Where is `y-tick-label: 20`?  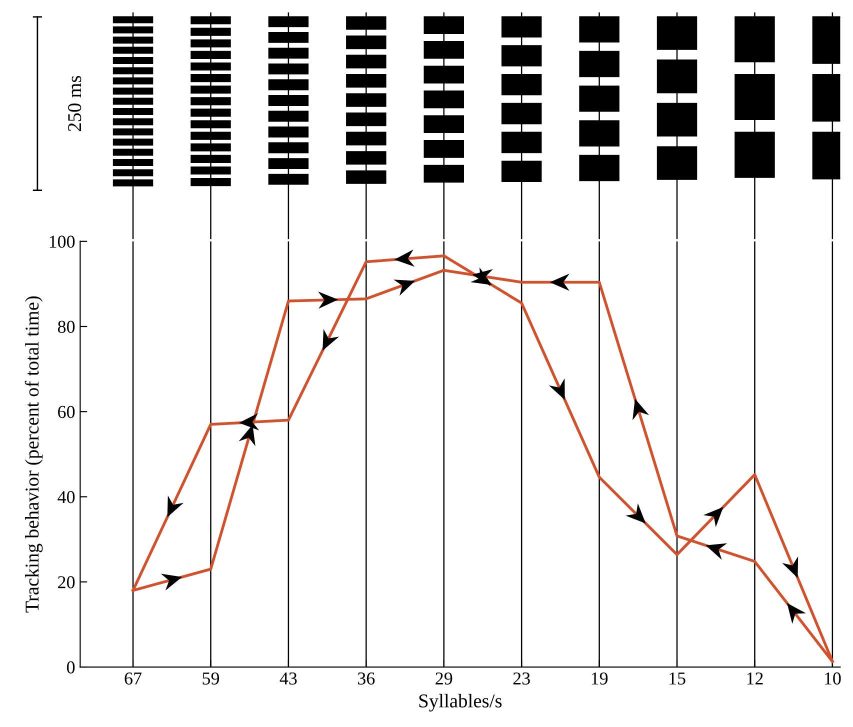
y-tick-label: 20 is located at coordinates (66, 582).